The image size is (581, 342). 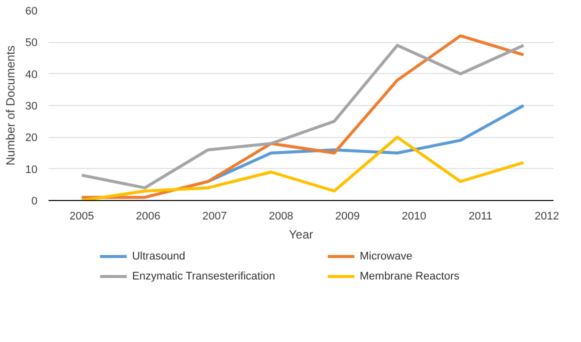 I want to click on legend-label: Enzymatic Transesterification, so click(x=204, y=276).